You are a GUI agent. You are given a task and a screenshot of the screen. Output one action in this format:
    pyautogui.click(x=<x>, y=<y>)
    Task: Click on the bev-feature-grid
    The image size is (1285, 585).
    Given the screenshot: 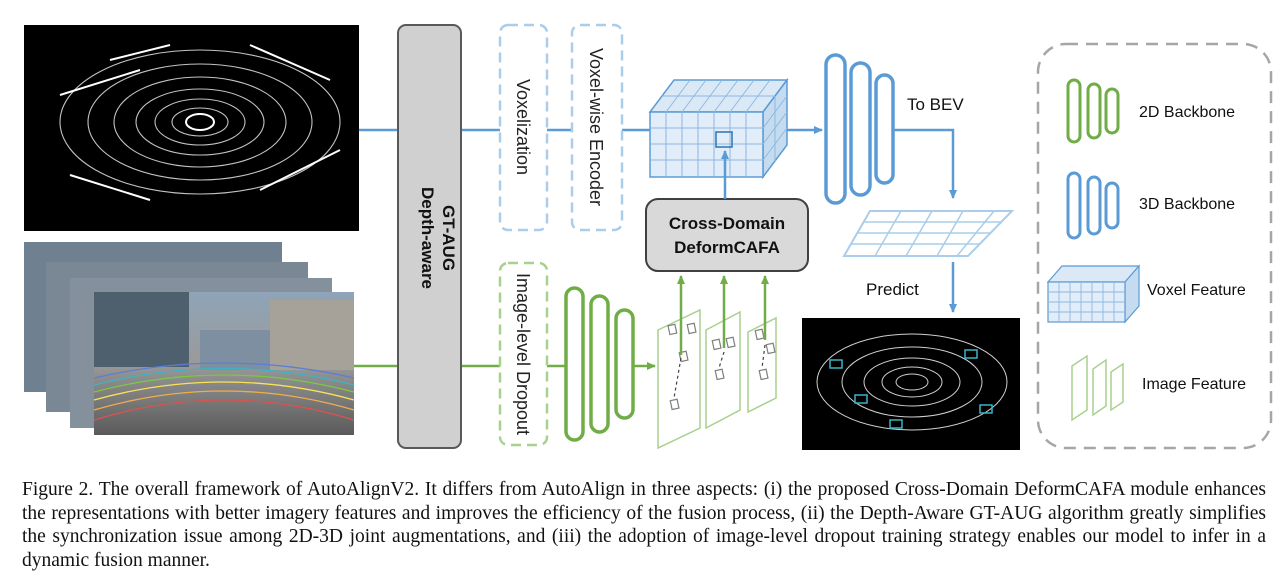 What is the action you would take?
    pyautogui.click(x=928, y=233)
    